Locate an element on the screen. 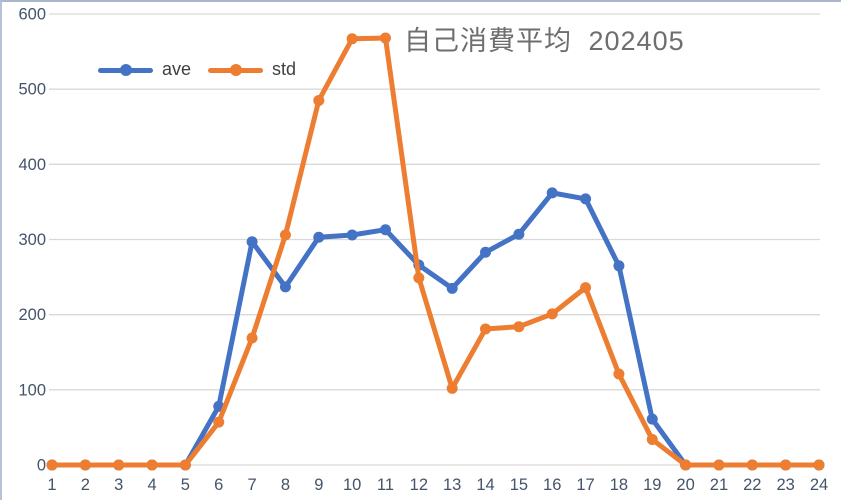 This screenshot has height=500, width=841. legend-marker-std-icon is located at coordinates (235, 70).